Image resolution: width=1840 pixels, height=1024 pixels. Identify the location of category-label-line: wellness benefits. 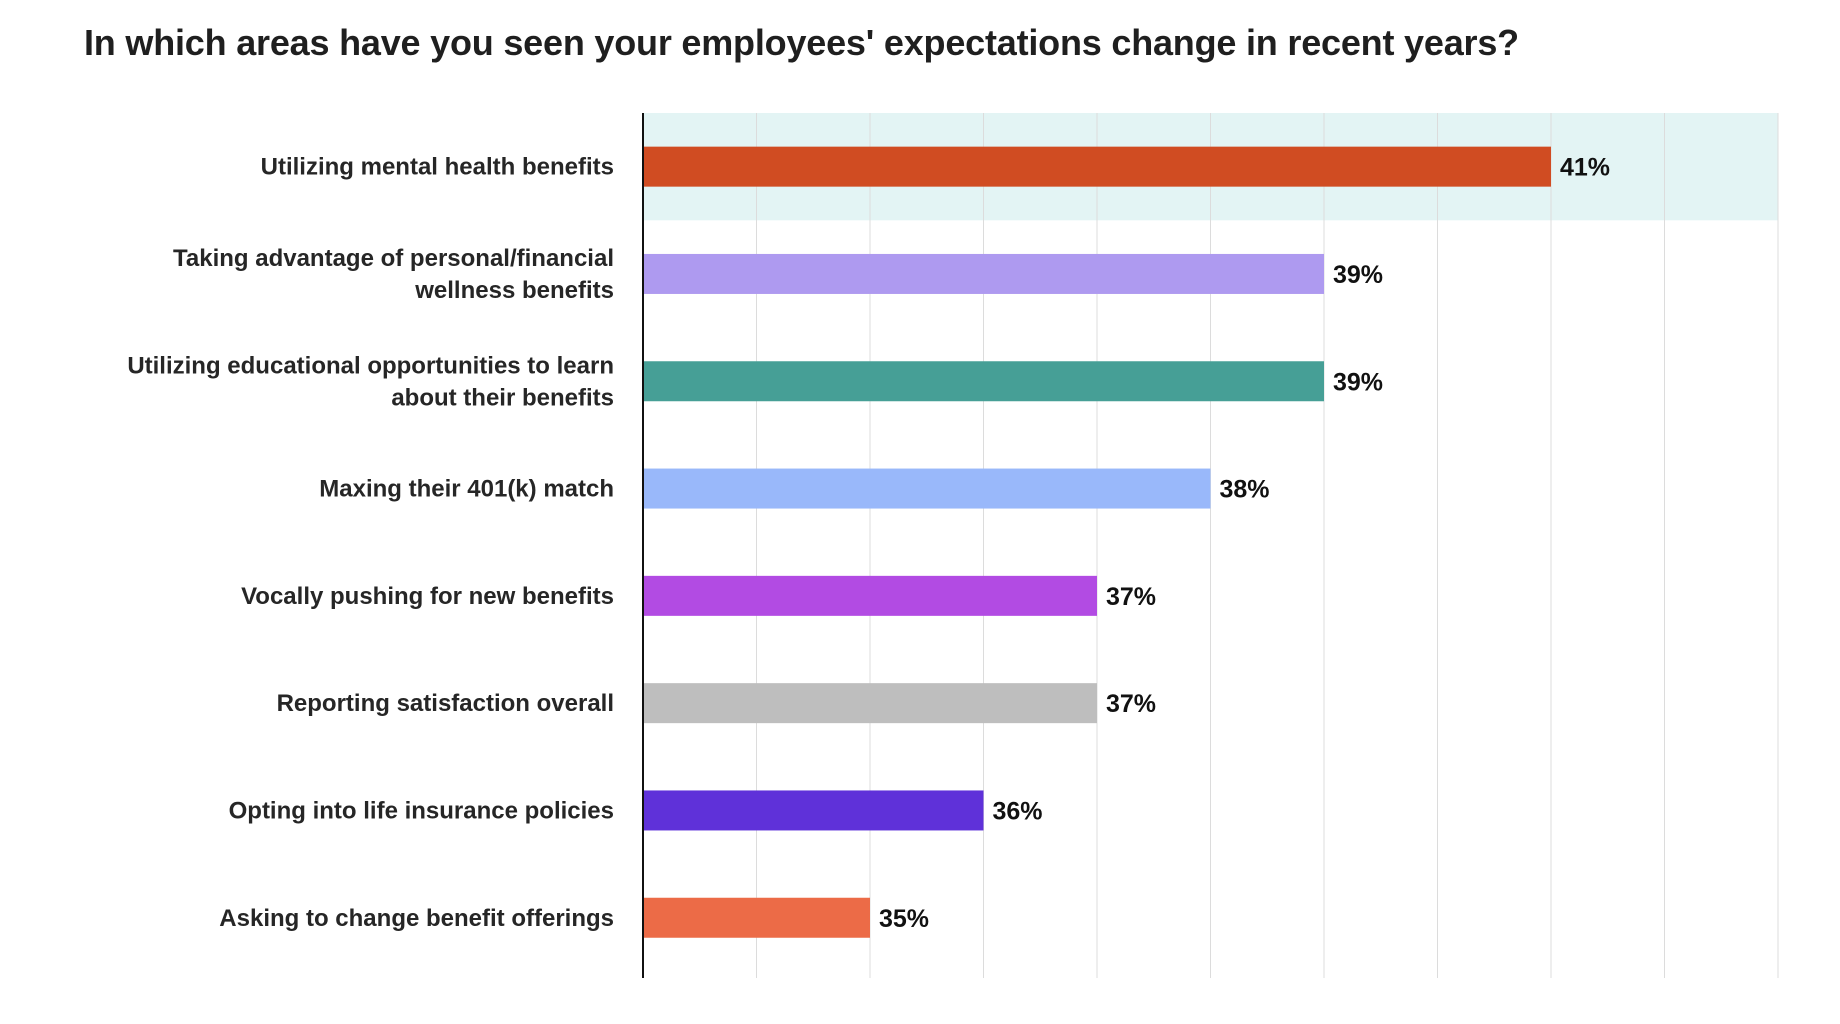
(514, 290).